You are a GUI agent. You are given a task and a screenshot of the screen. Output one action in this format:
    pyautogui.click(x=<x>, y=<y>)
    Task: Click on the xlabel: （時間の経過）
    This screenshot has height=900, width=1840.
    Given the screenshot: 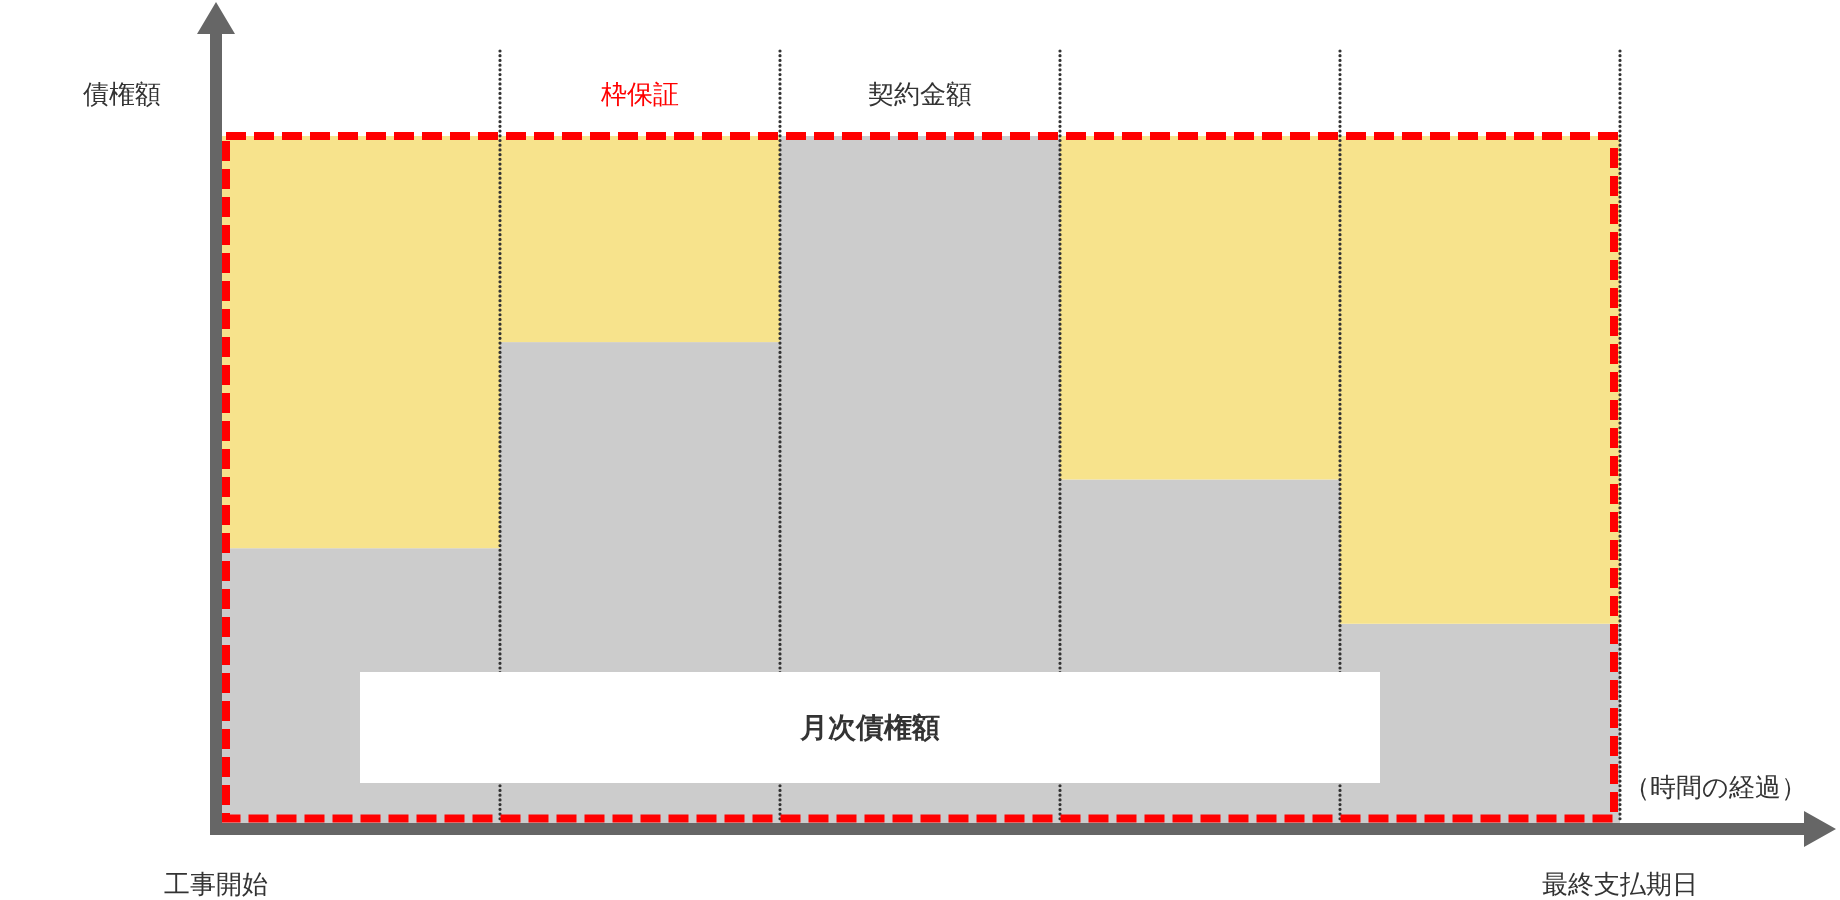 What is the action you would take?
    pyautogui.click(x=1715, y=787)
    